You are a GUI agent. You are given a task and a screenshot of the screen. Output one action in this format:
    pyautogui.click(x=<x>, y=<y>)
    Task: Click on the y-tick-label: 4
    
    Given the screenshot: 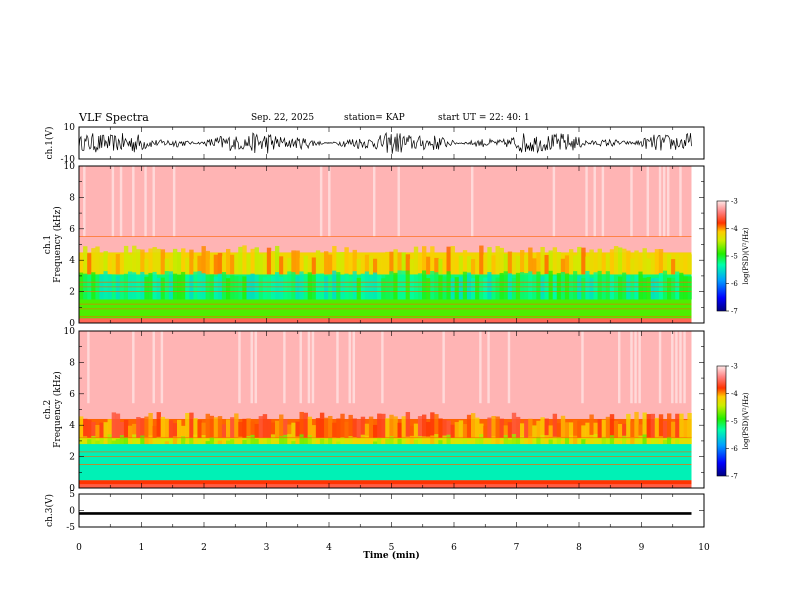 What is the action you would take?
    pyautogui.click(x=72, y=426)
    